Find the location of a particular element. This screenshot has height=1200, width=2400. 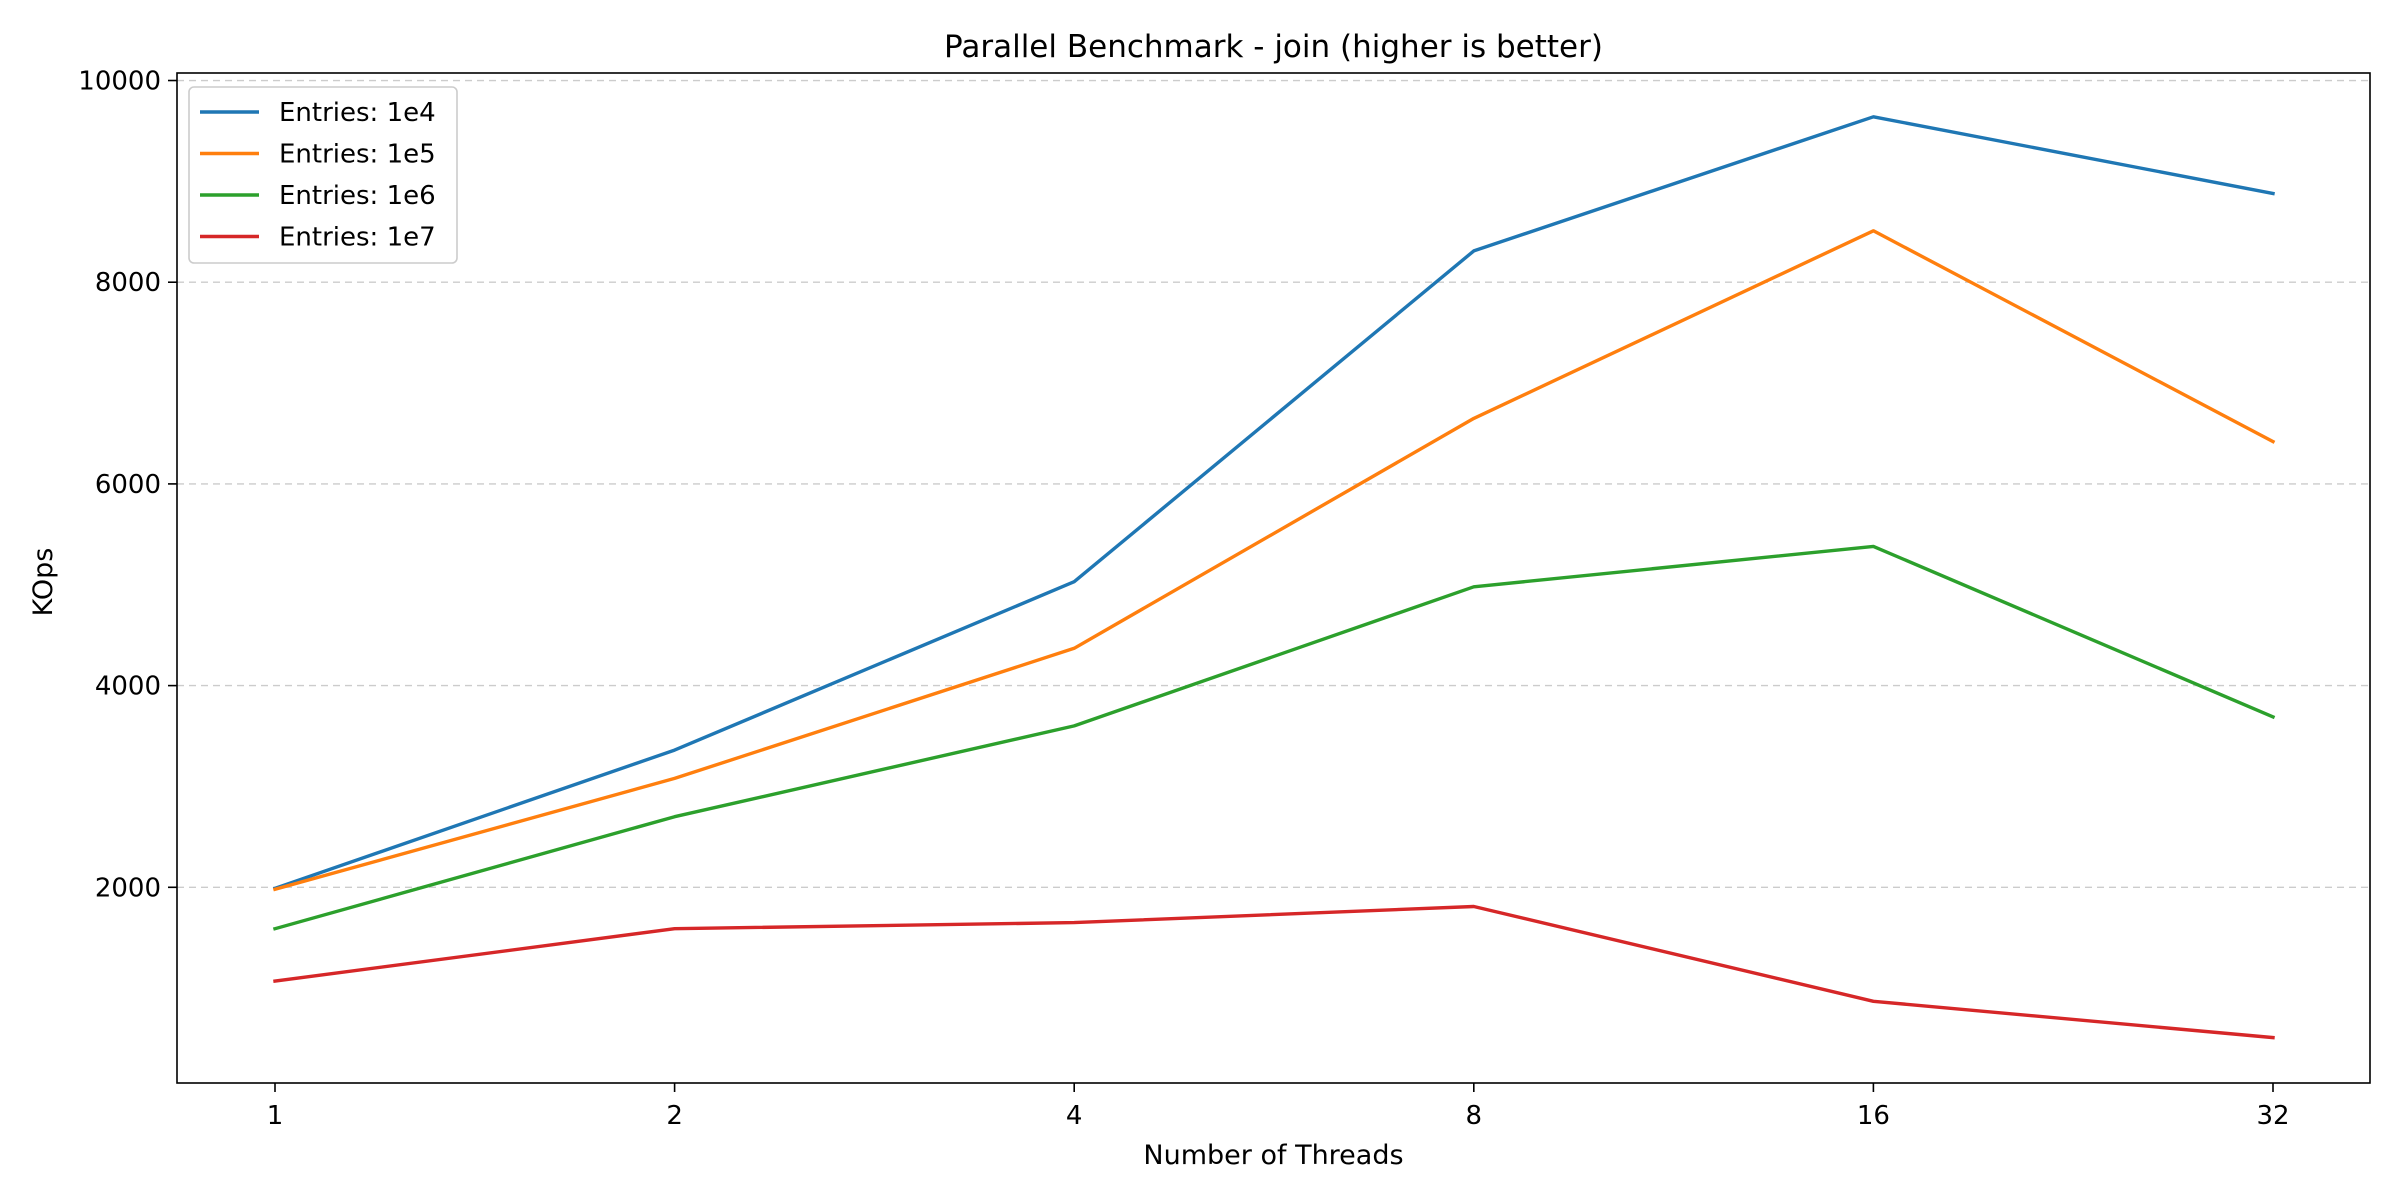

legend-label: Entries: 1e7 is located at coordinates (357, 238).